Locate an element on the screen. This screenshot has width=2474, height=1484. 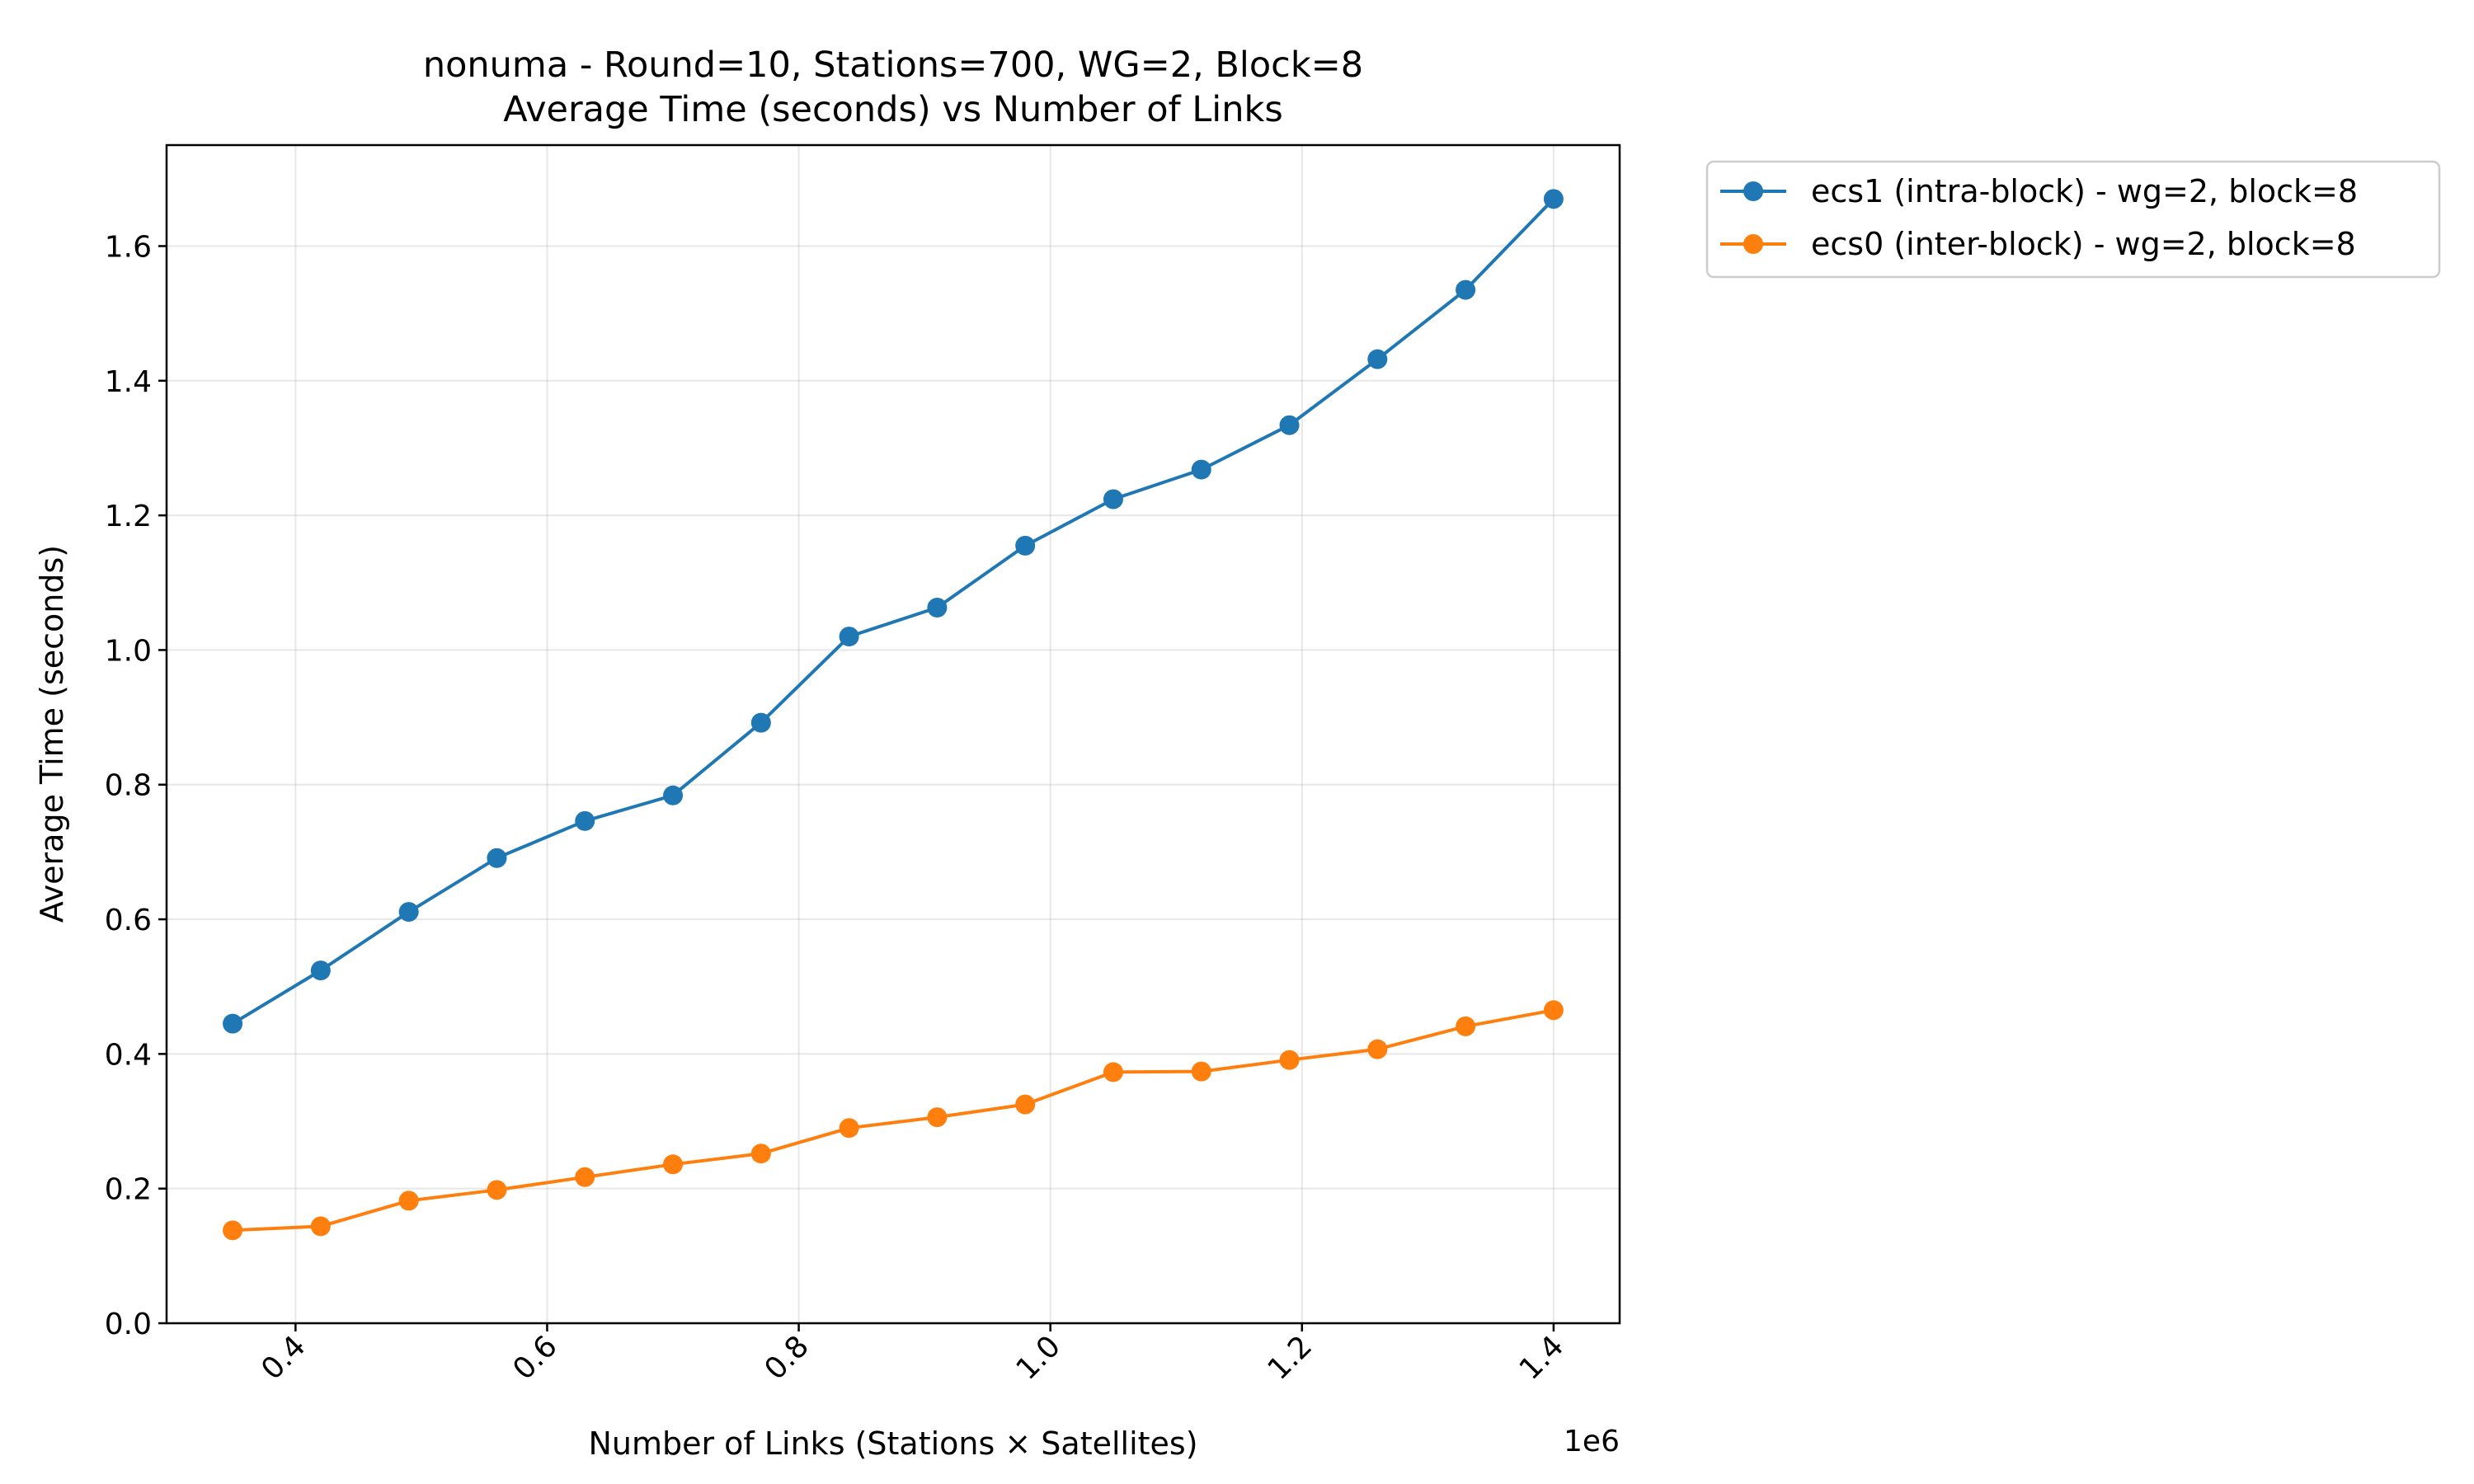
y-tick-label: 1.0 is located at coordinates (128, 651).